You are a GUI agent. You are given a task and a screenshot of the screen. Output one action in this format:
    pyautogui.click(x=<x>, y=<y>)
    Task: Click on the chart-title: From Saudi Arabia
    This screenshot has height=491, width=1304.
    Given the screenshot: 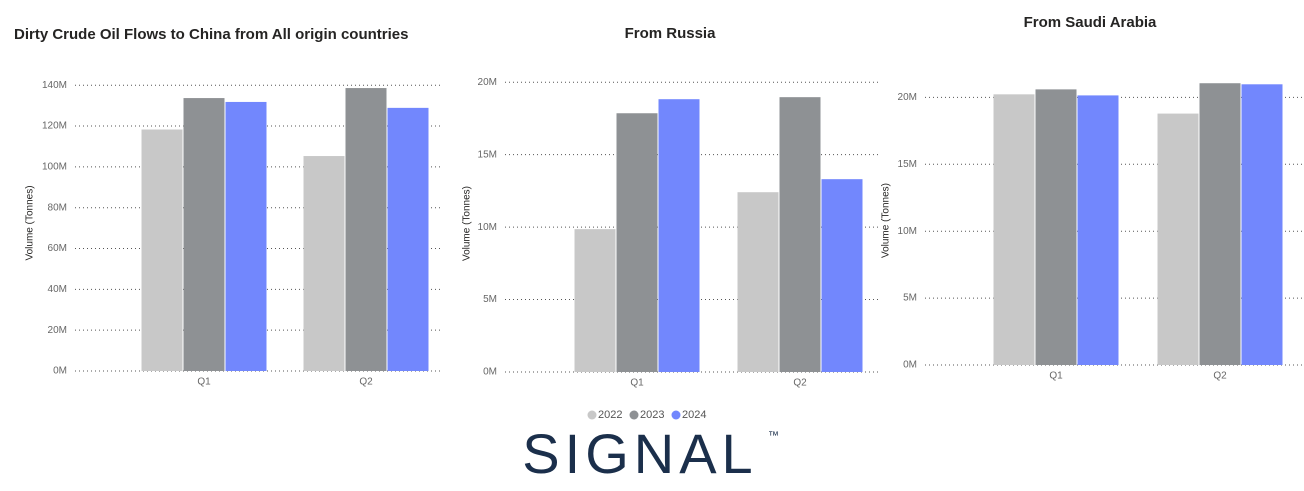 What is the action you would take?
    pyautogui.click(x=1090, y=22)
    